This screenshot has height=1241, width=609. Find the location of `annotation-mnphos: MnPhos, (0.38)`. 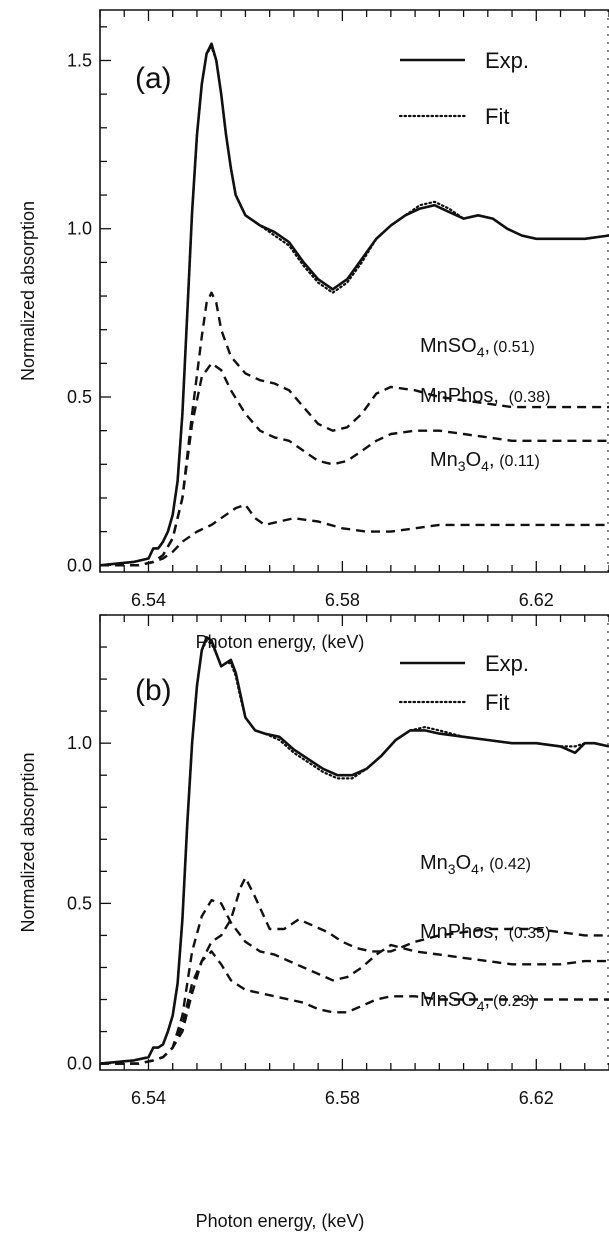

annotation-mnphos: MnPhos, (0.38) is located at coordinates (485, 396).